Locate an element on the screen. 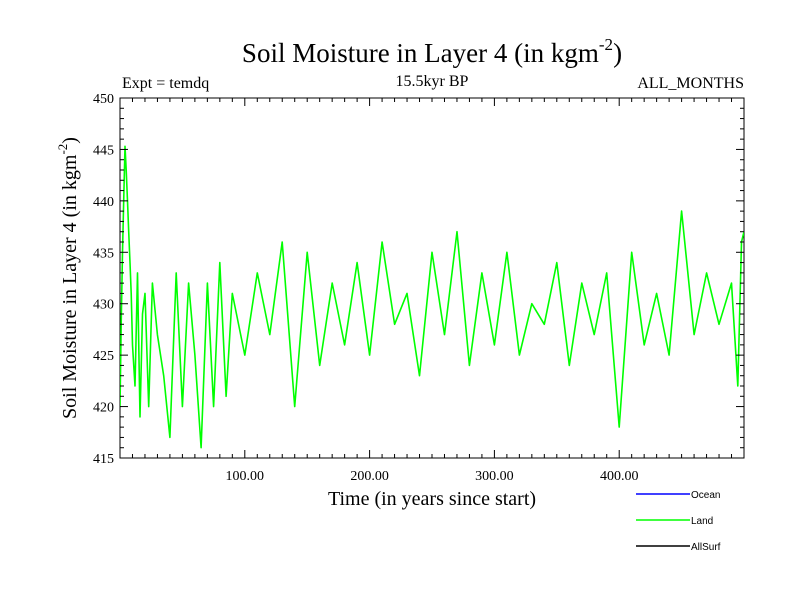  x-tick-label: 300.00 is located at coordinates (494, 476).